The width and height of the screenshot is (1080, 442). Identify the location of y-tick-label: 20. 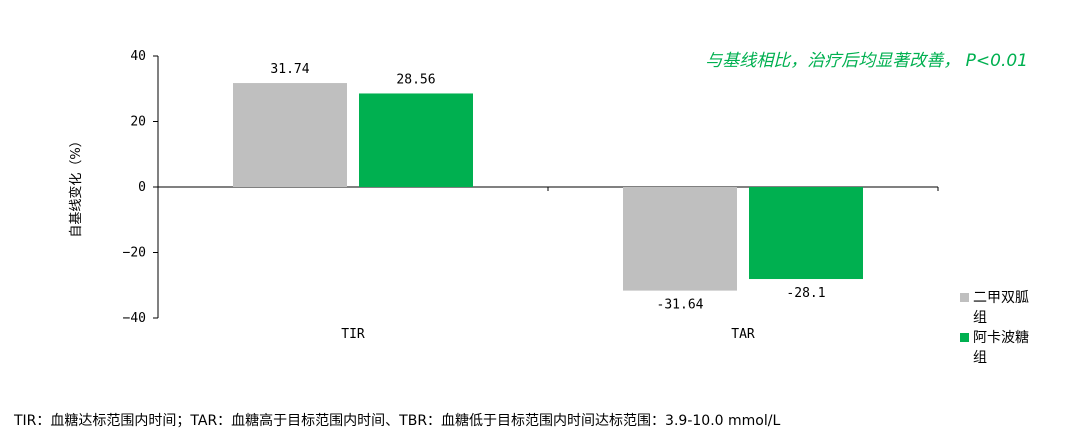
(138, 122).